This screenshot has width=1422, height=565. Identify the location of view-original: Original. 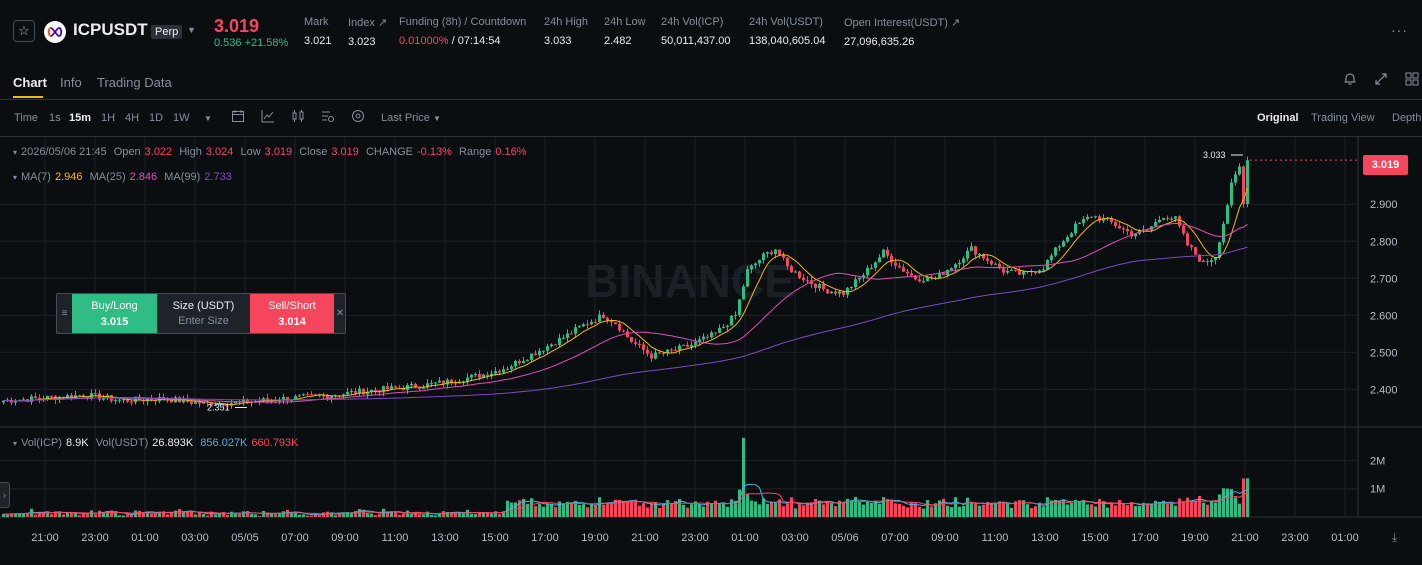
(1278, 118).